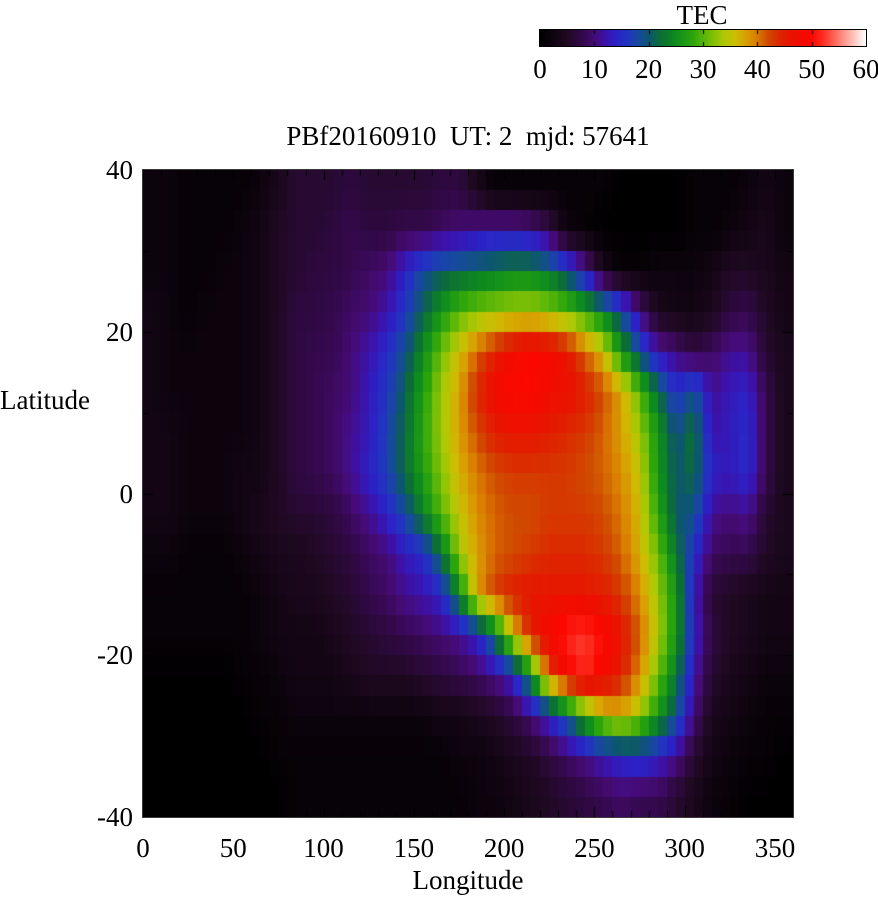  I want to click on colorbar-tick-label: 40, so click(757, 69).